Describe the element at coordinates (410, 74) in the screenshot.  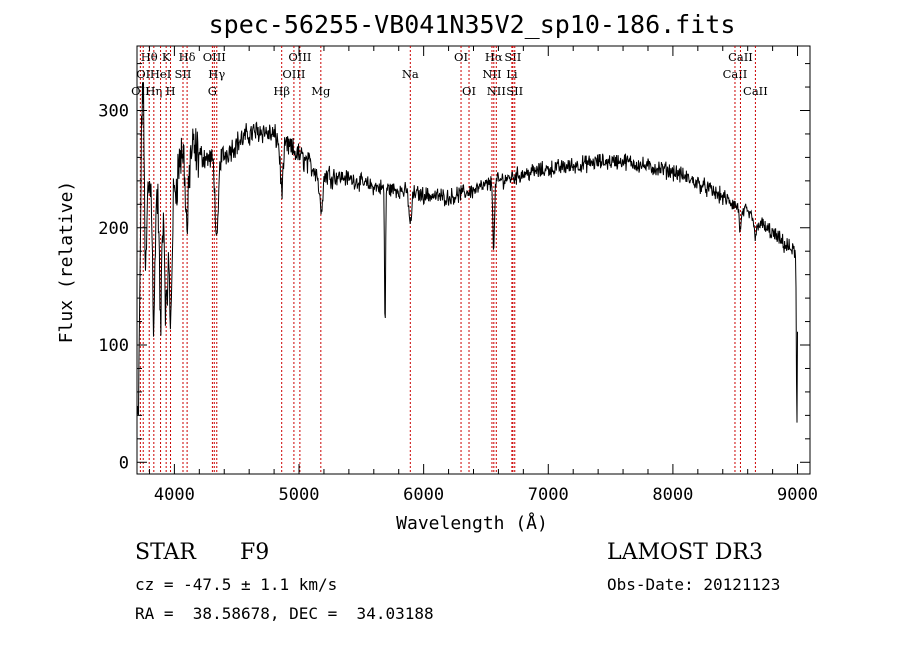
I see `spectral-line-label: Na` at that location.